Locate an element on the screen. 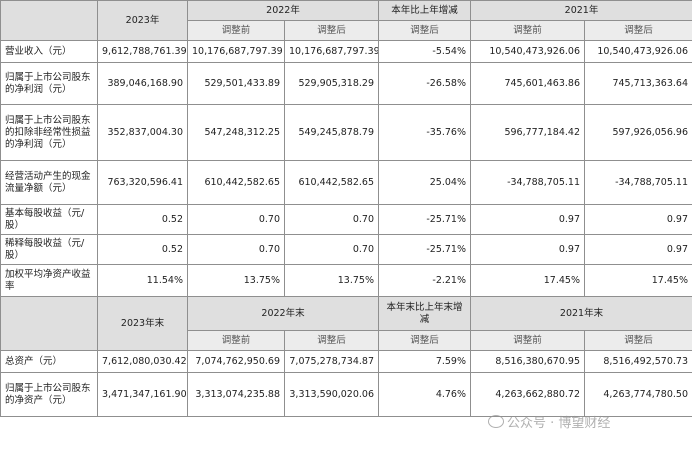  cell-2022-after: 7,075,278,734.87 is located at coordinates (331, 361).